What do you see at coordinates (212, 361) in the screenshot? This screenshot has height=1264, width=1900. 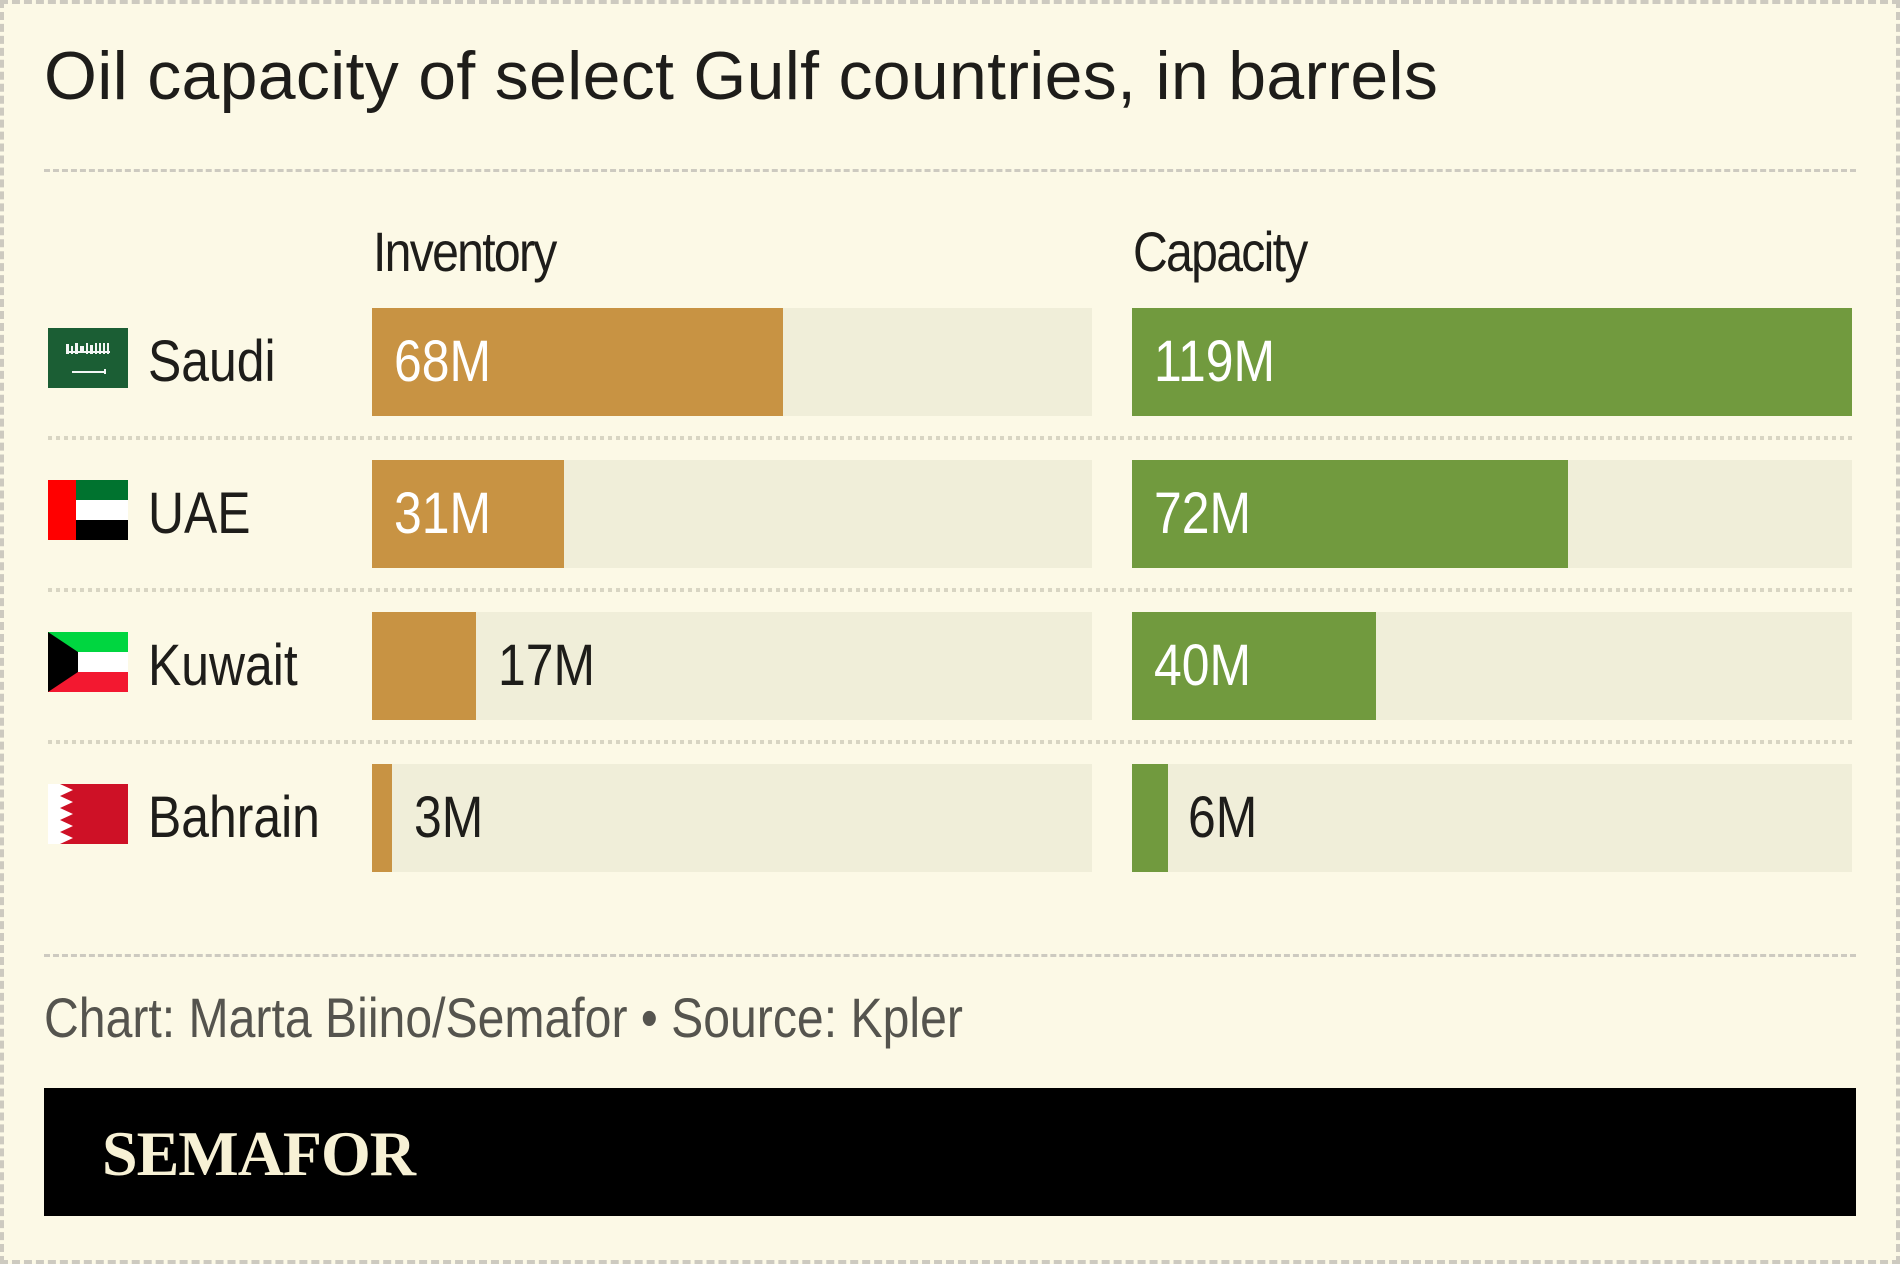 I see `country-label: Saudi` at bounding box center [212, 361].